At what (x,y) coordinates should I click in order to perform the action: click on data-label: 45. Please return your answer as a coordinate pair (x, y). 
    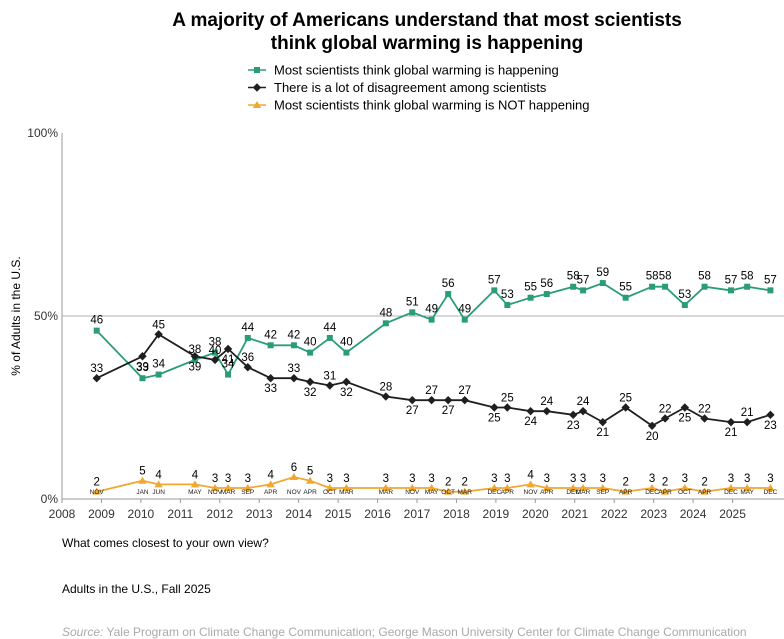
    Looking at the image, I should click on (158, 325).